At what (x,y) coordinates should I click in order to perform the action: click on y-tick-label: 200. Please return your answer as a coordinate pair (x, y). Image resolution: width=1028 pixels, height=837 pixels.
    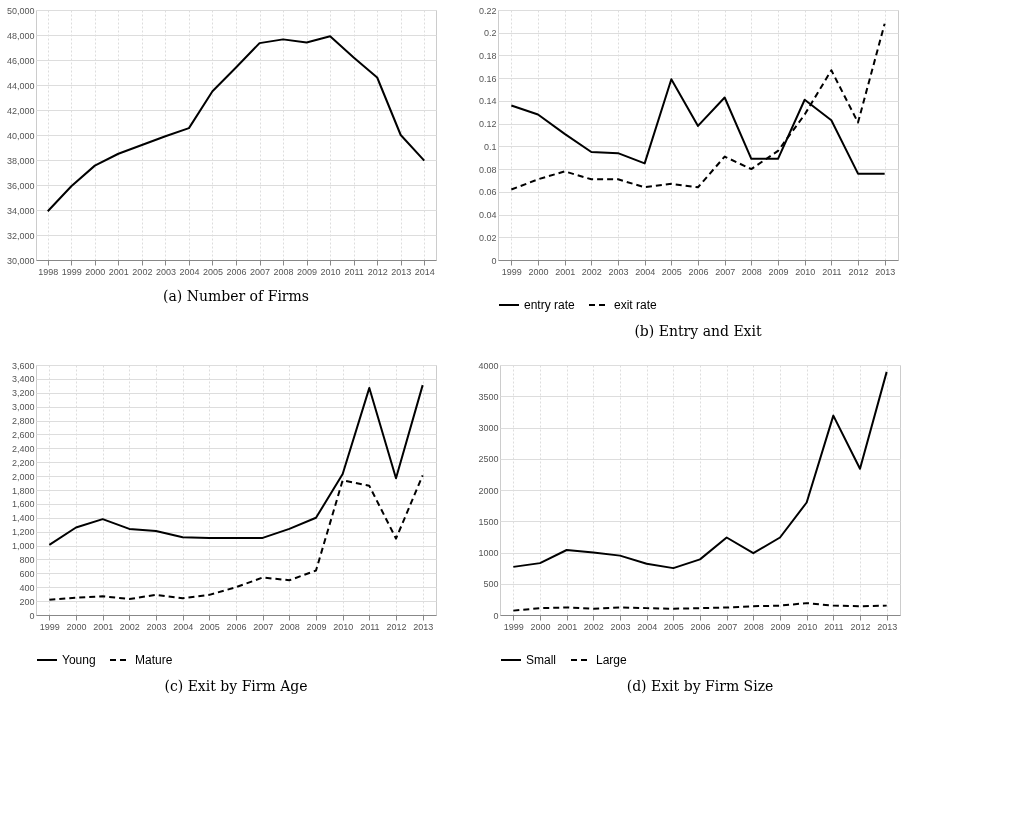
    Looking at the image, I should click on (27, 601).